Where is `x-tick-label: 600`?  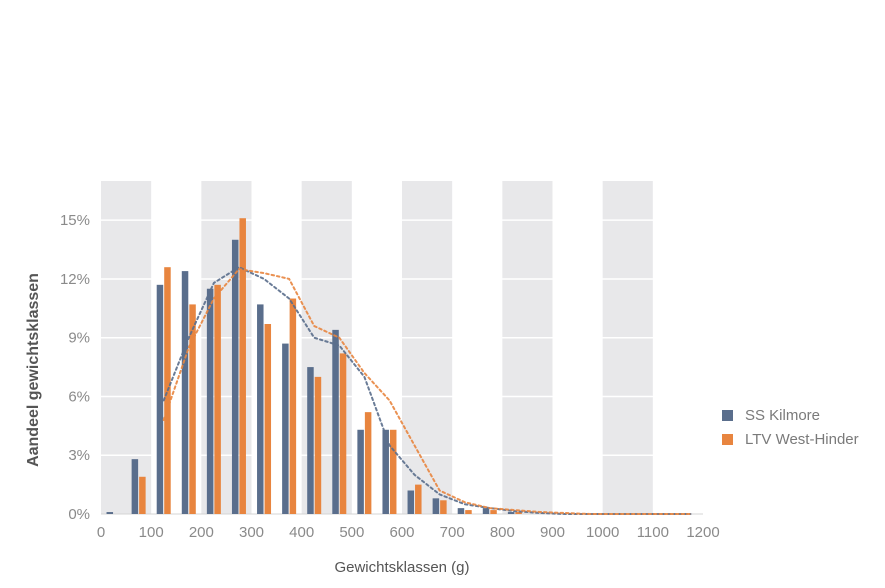
x-tick-label: 600 is located at coordinates (401, 532).